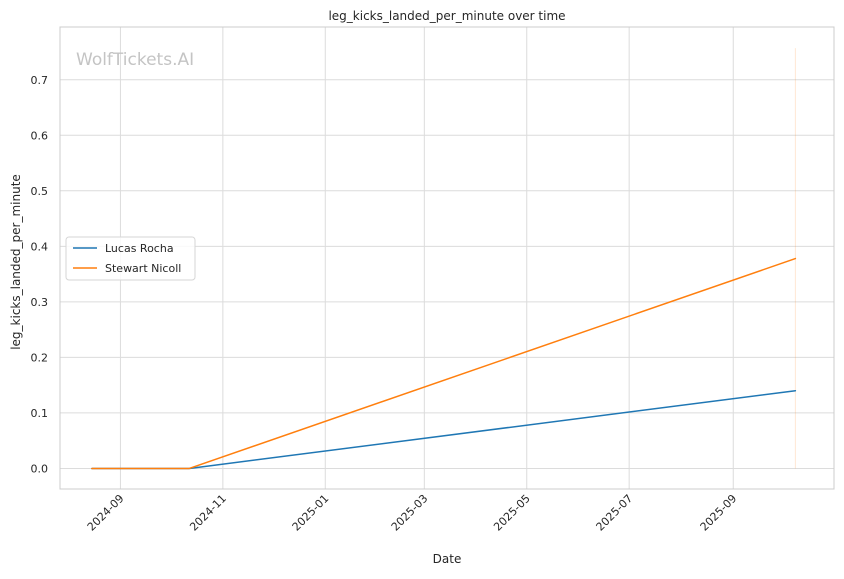  What do you see at coordinates (208, 513) in the screenshot?
I see `x-tick-label: 2024-11` at bounding box center [208, 513].